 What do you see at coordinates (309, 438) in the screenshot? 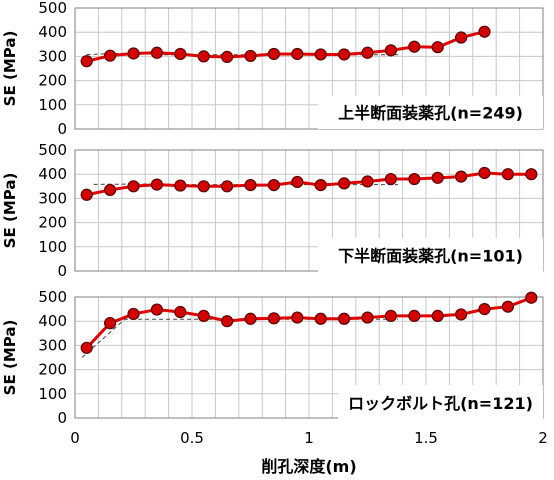
I see `x-tick-label: 1` at bounding box center [309, 438].